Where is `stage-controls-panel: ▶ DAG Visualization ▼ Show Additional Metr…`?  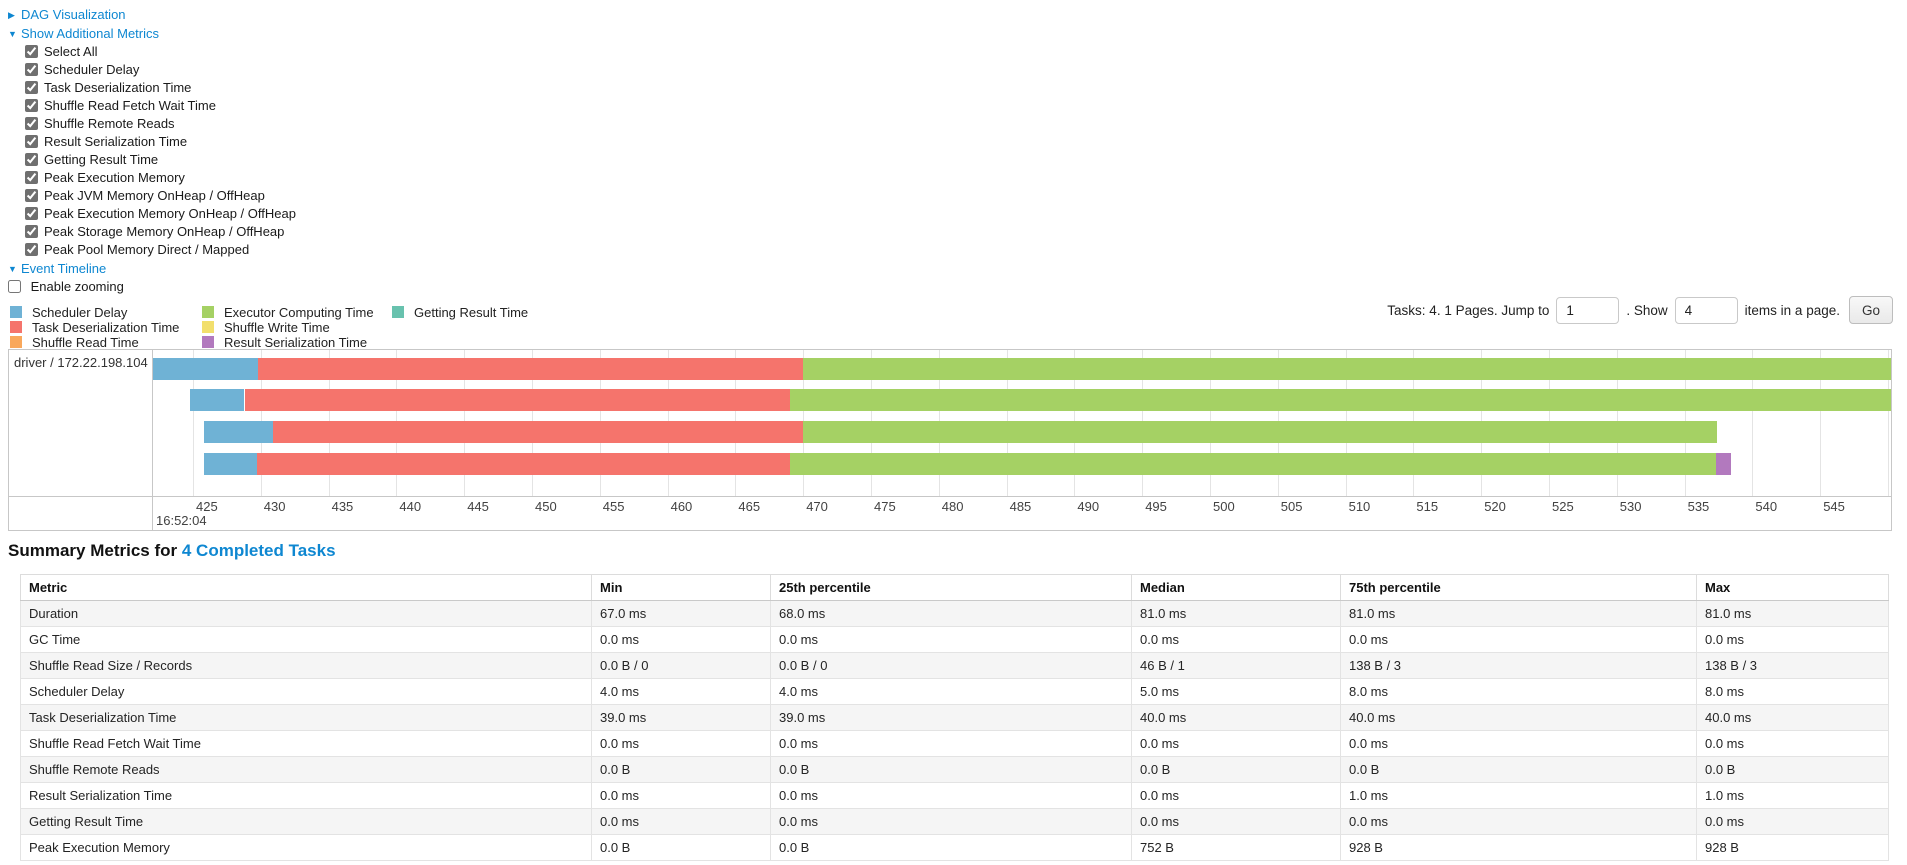 stage-controls-panel: ▶ DAG Visualization ▼ Show Additional Metr… is located at coordinates (152, 150).